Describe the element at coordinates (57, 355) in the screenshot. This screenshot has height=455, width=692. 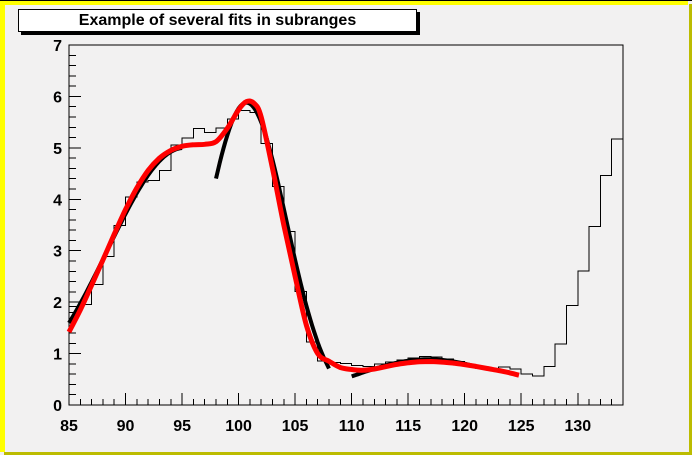
I see `y-tick-label: 1` at that location.